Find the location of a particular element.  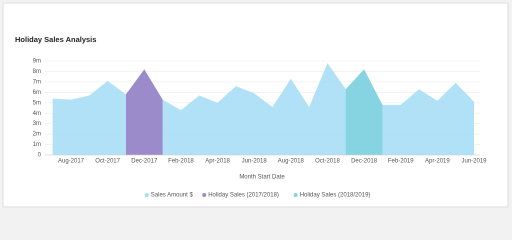

x-tick-label: Feb-2018 is located at coordinates (181, 162).